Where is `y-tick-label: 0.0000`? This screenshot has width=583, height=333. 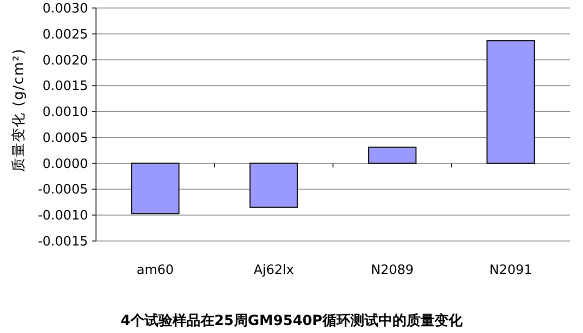 y-tick-label: 0.0000 is located at coordinates (65, 164).